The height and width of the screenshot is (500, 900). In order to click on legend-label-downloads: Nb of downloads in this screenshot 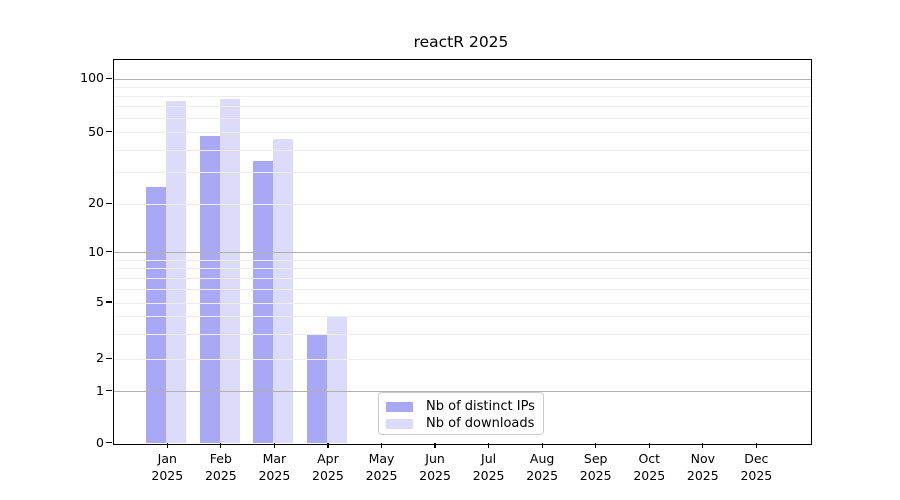, I will do `click(480, 423)`.